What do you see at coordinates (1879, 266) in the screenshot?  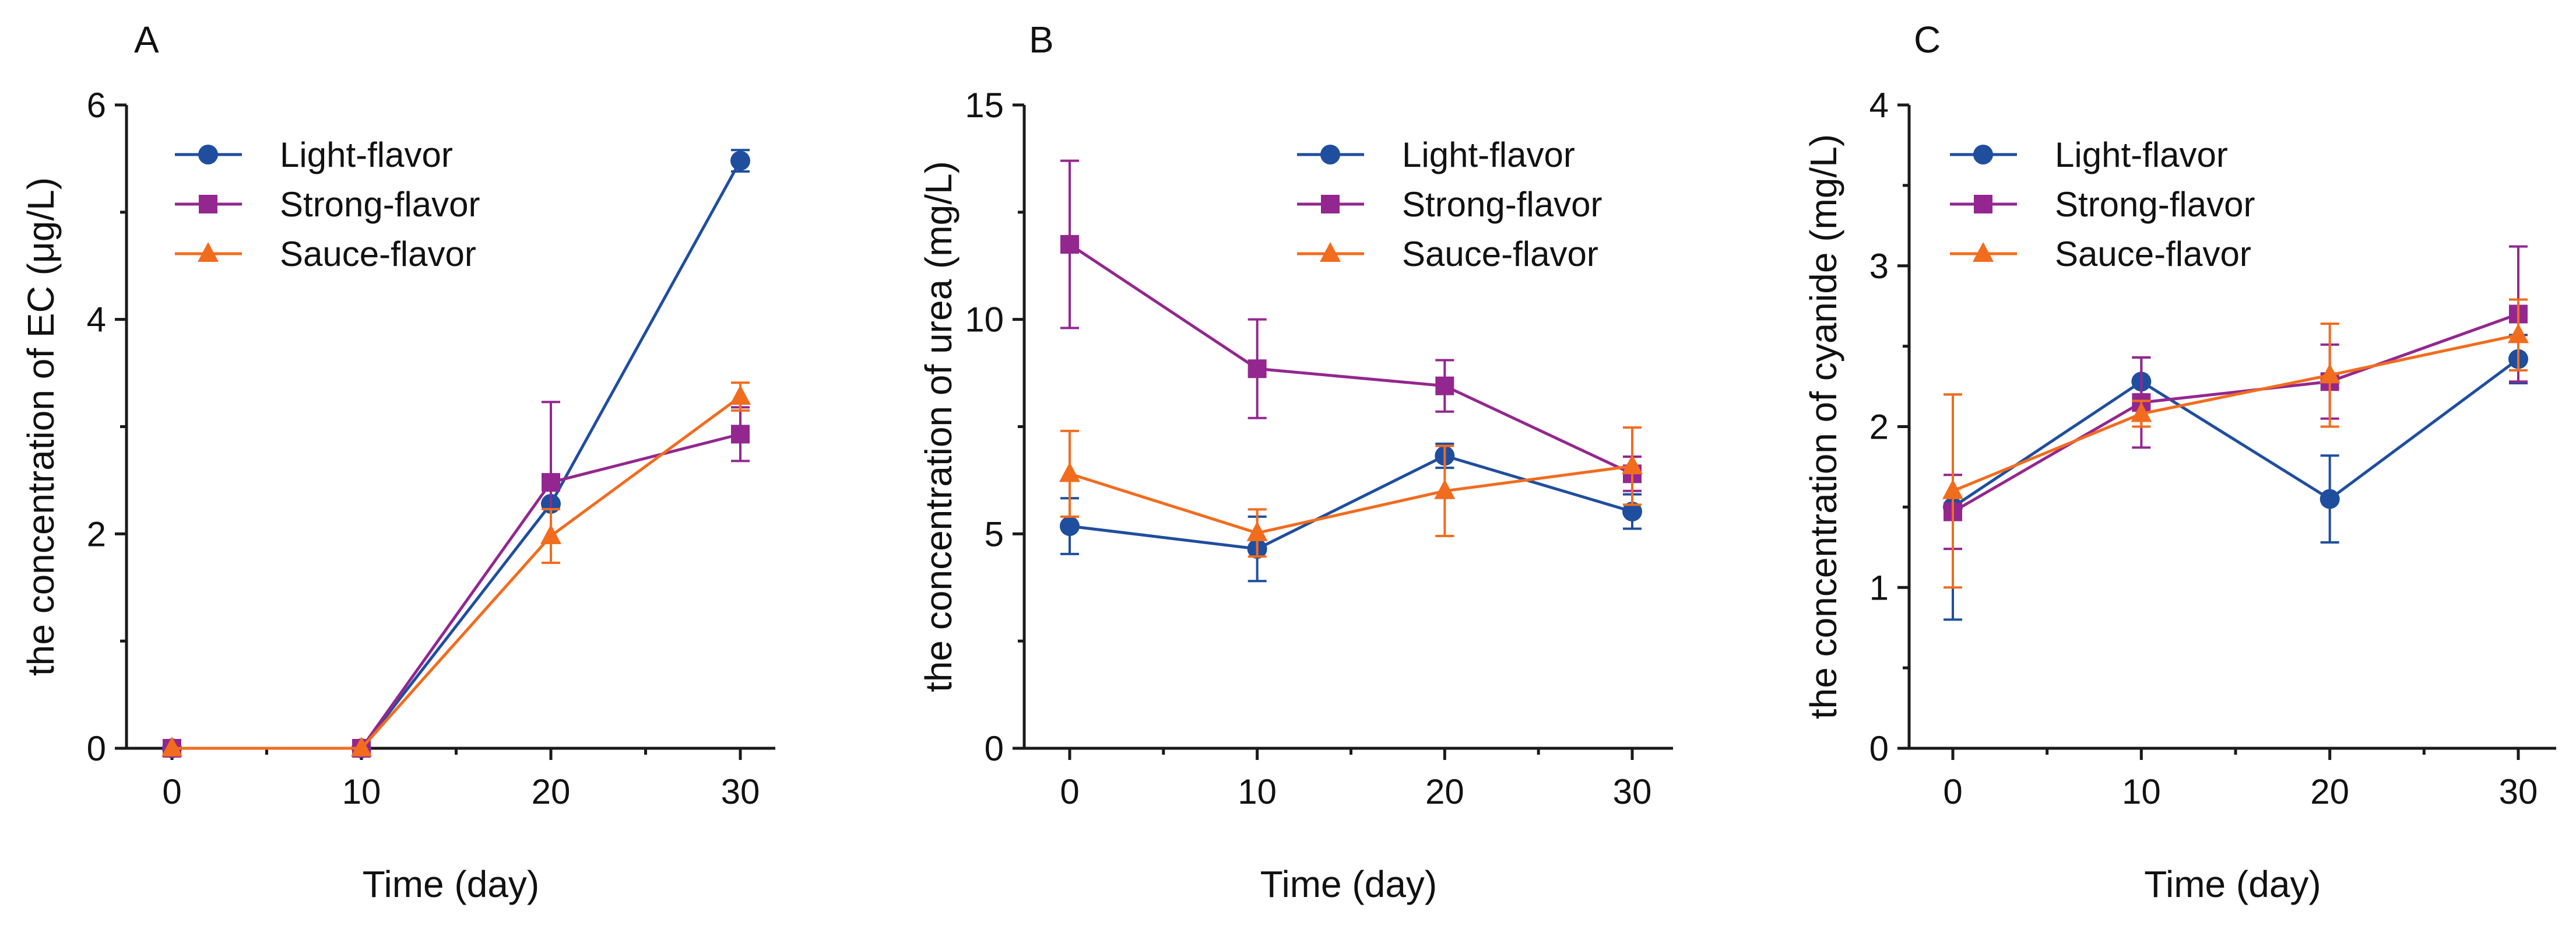 I see `y-tick-label: 3` at bounding box center [1879, 266].